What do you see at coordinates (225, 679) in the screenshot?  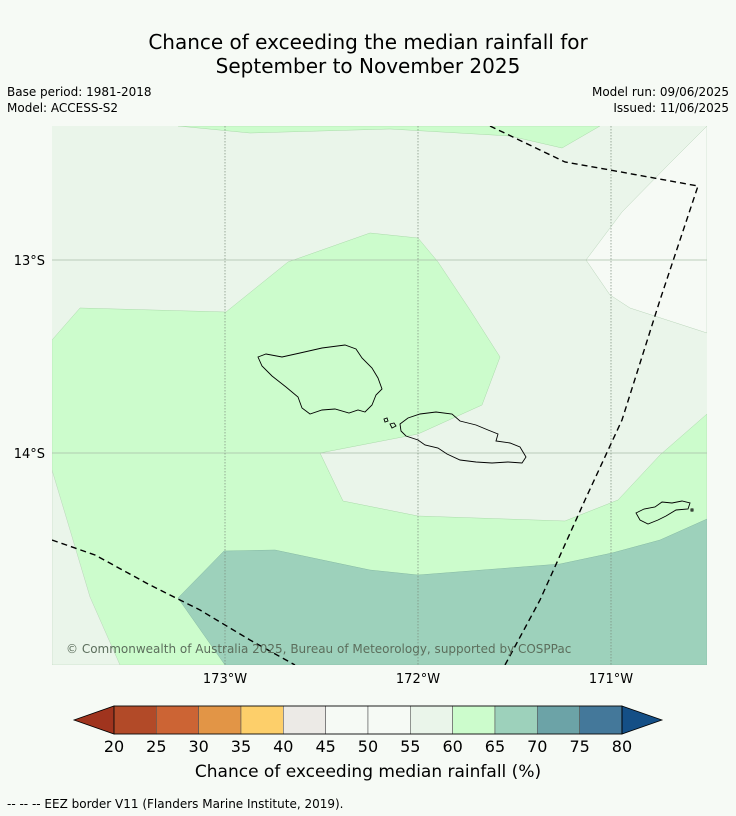 I see `lon-label-173w: 173°W` at bounding box center [225, 679].